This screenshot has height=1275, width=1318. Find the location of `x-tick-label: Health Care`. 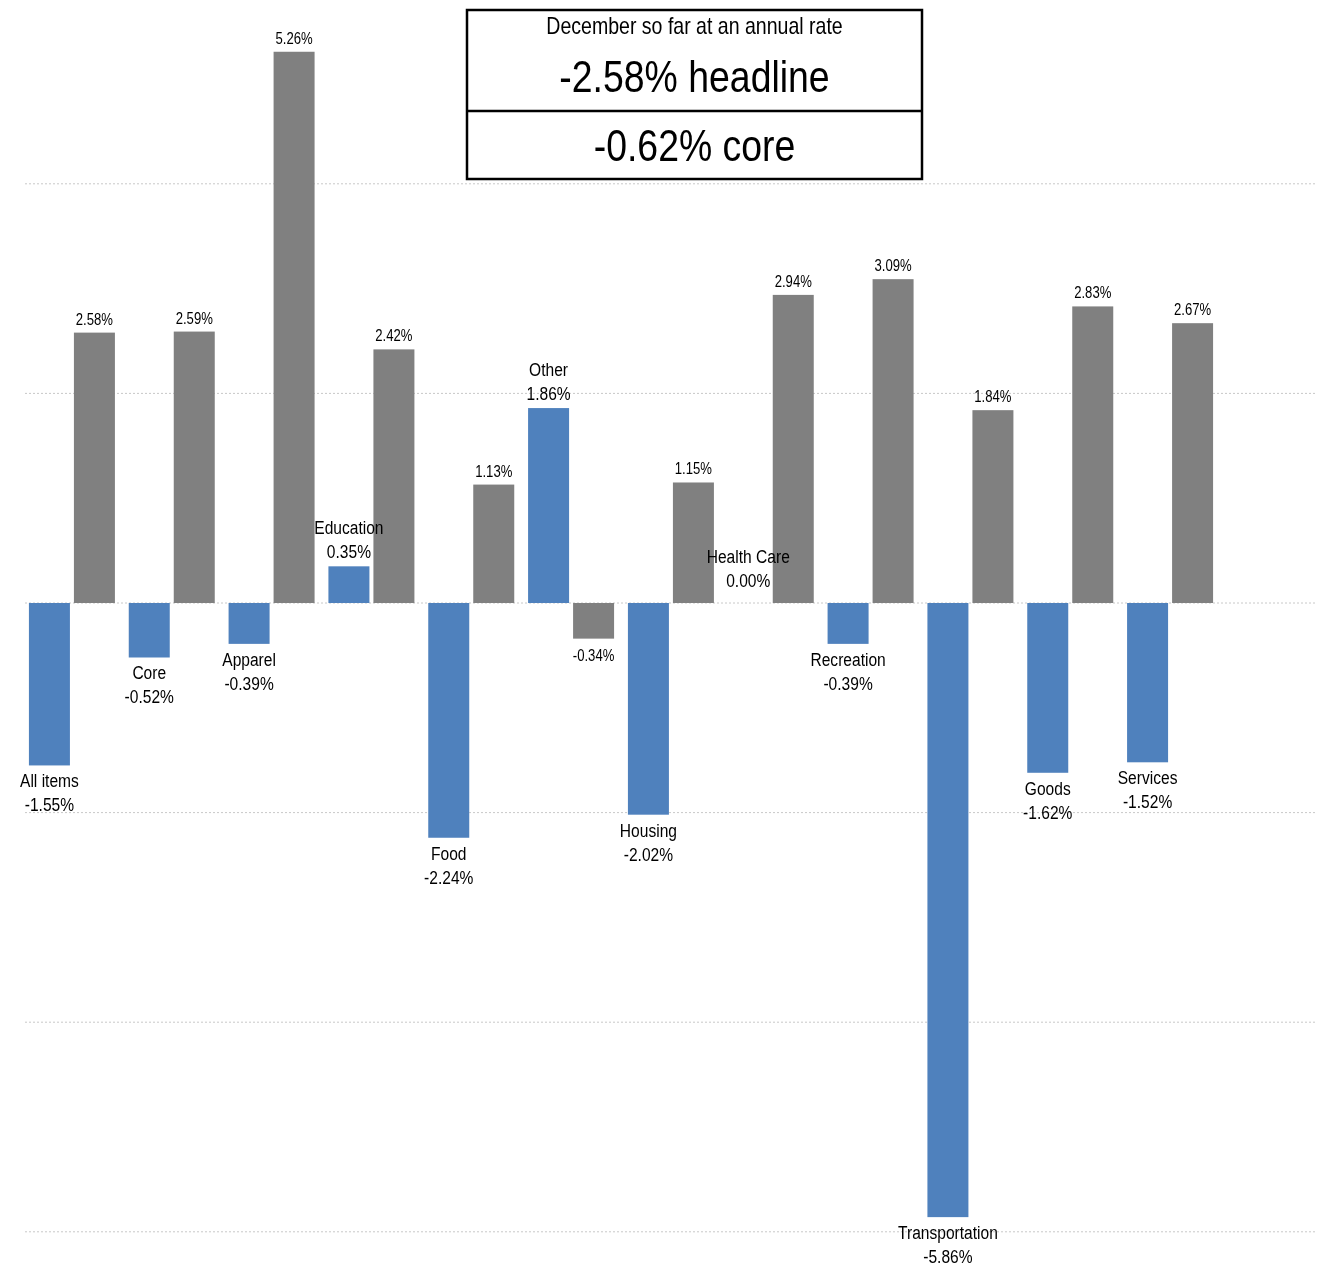

x-tick-label: Health Care is located at coordinates (748, 556).